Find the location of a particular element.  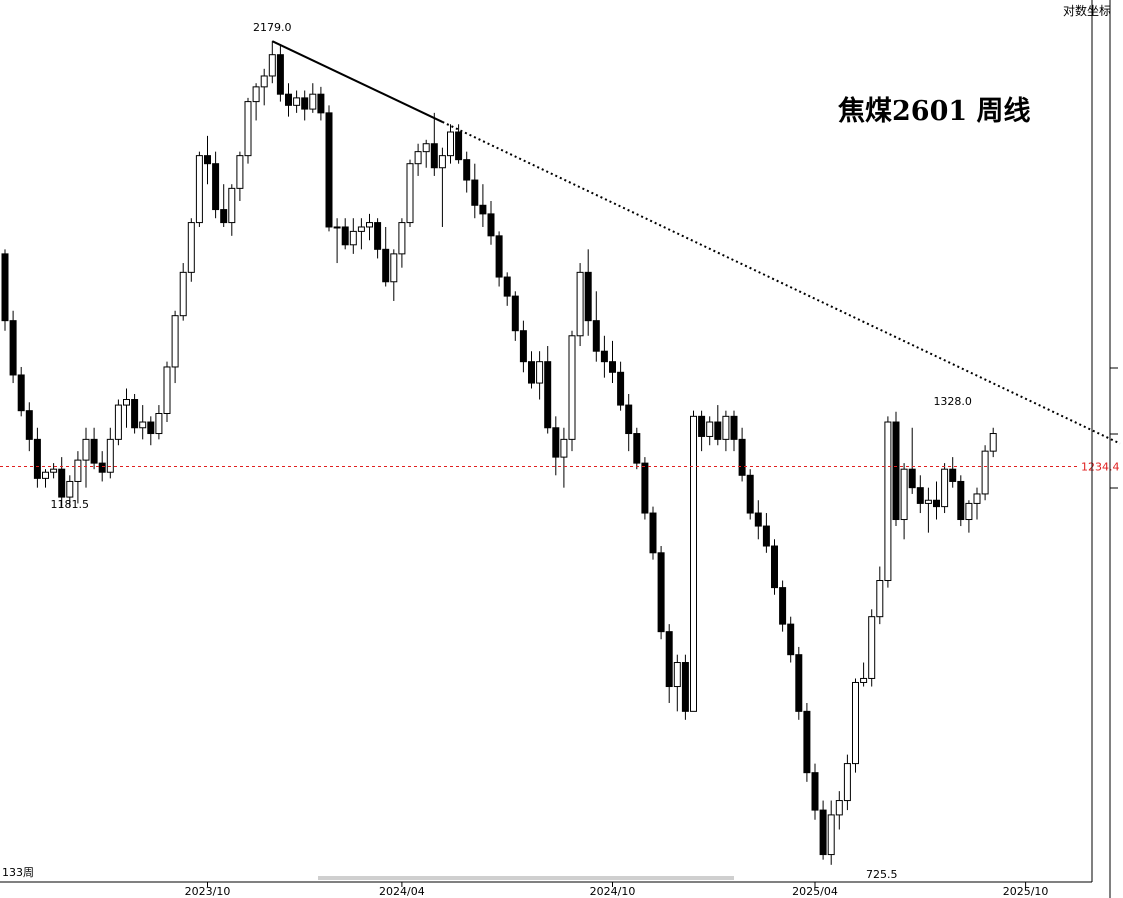

last-price-label: 1234.4 is located at coordinates (1100, 467).